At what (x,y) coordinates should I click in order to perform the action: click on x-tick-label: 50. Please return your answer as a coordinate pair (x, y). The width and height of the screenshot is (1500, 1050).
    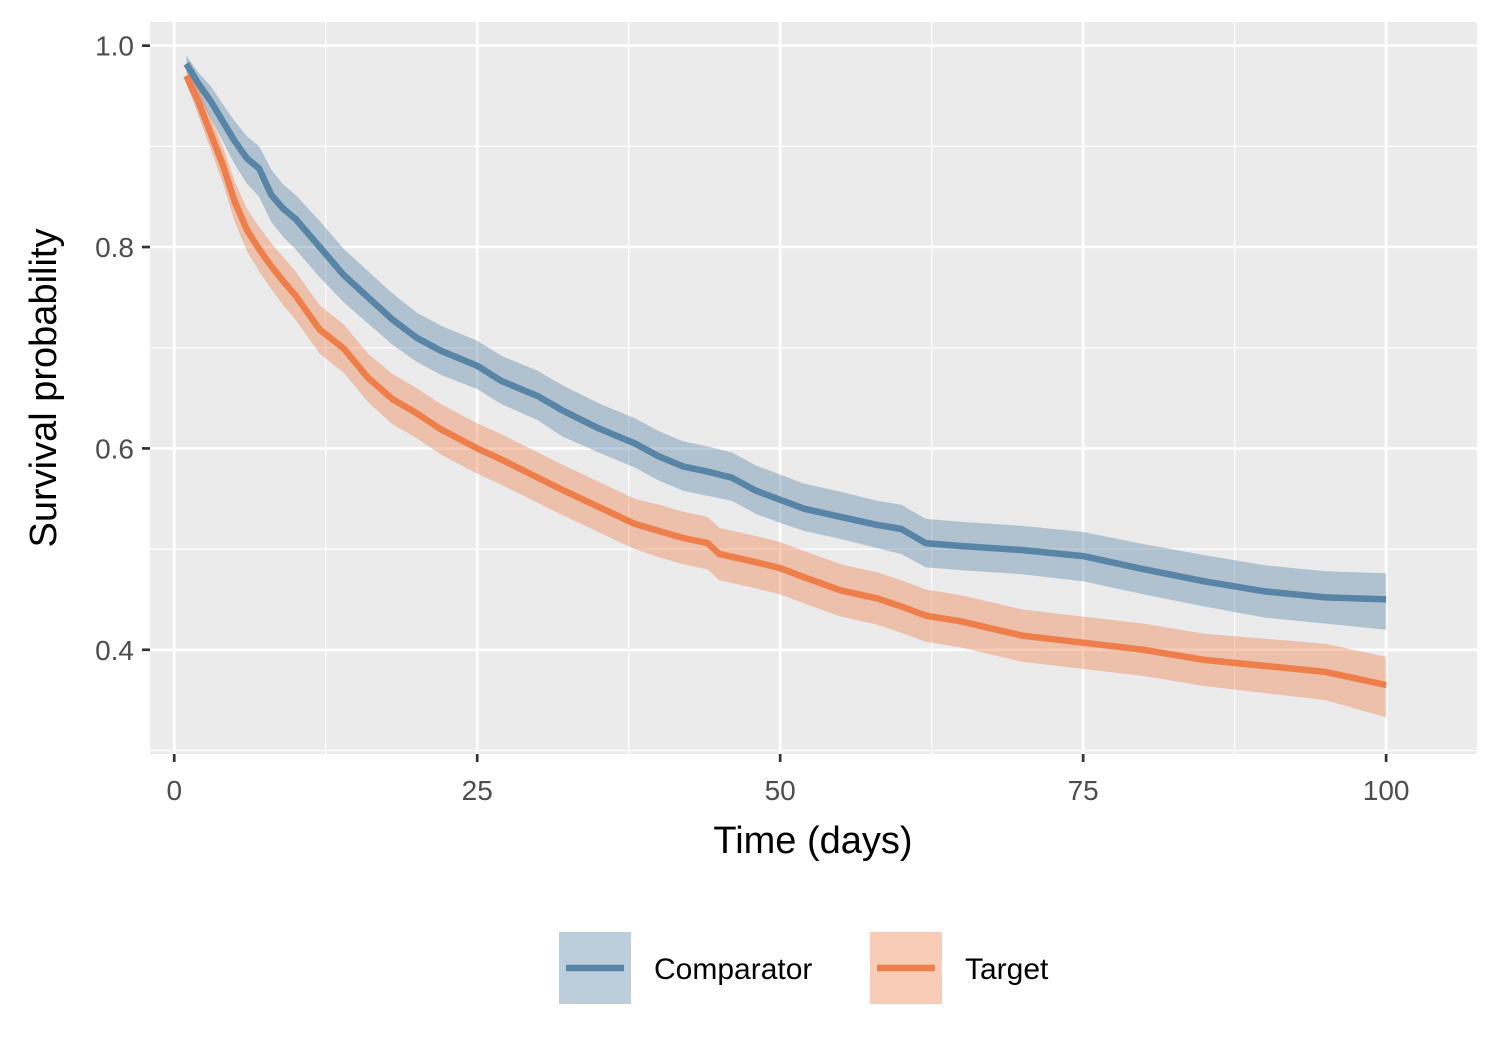
    Looking at the image, I should click on (780, 790).